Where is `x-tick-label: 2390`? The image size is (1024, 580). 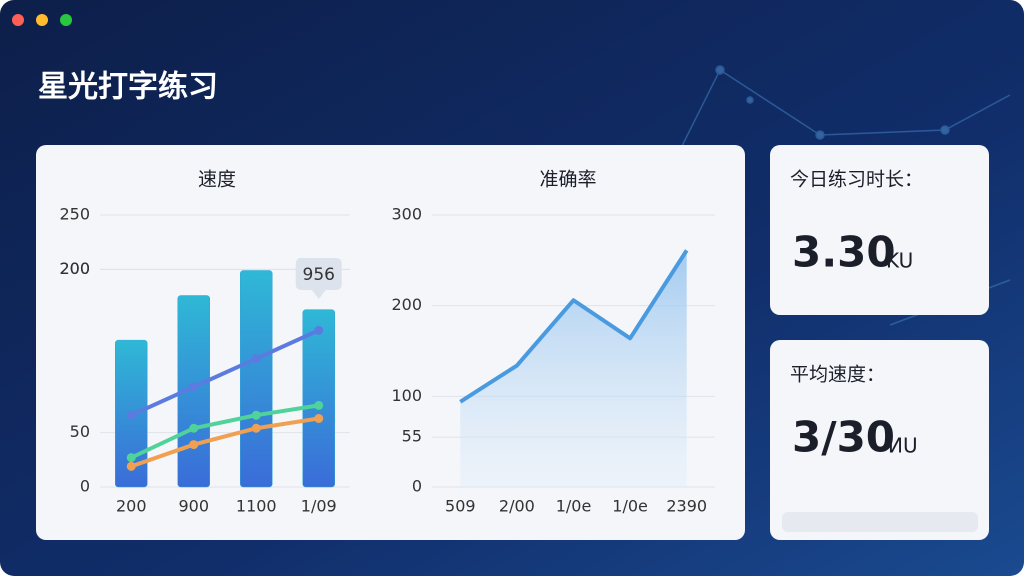
x-tick-label: 2390 is located at coordinates (686, 506).